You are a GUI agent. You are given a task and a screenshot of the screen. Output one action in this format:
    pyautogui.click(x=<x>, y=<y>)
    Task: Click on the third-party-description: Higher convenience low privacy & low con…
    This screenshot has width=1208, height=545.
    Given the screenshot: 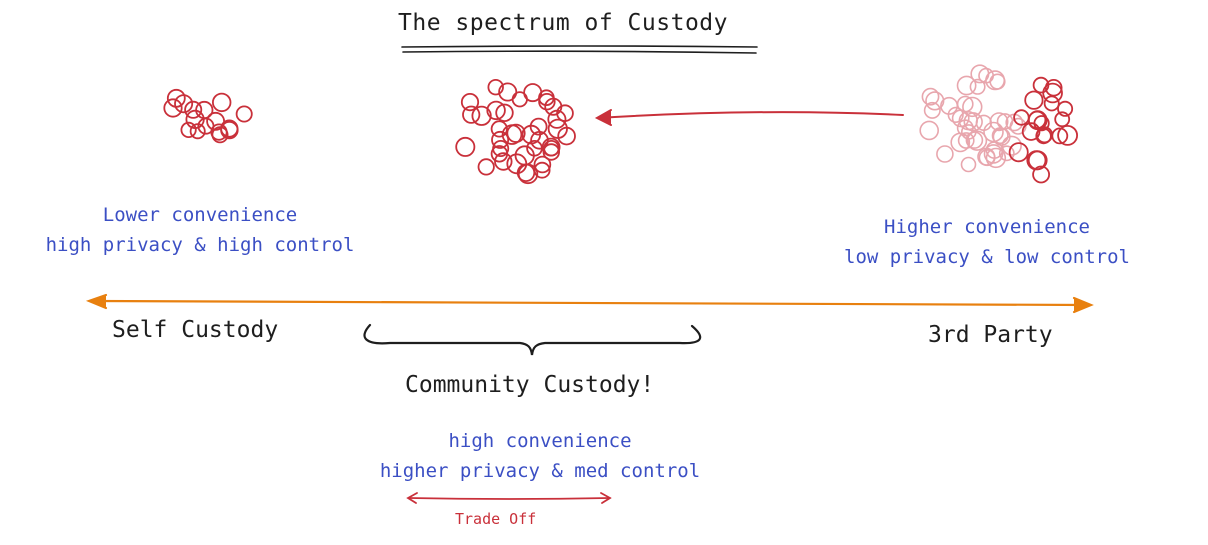 What is the action you would take?
    pyautogui.click(x=987, y=242)
    